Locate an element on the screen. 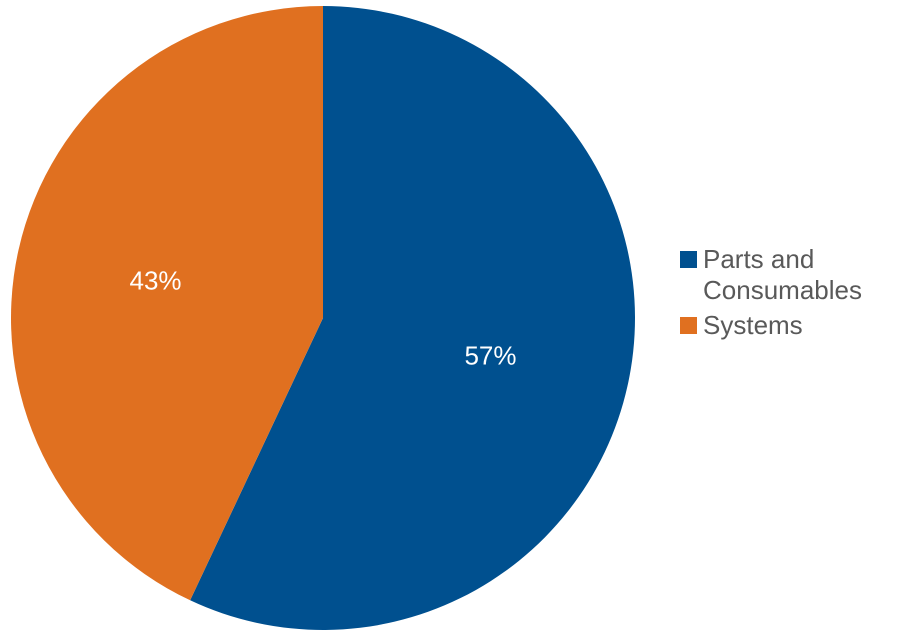 Image resolution: width=901 pixels, height=630 pixels. legend-label-systems: Systems is located at coordinates (753, 325).